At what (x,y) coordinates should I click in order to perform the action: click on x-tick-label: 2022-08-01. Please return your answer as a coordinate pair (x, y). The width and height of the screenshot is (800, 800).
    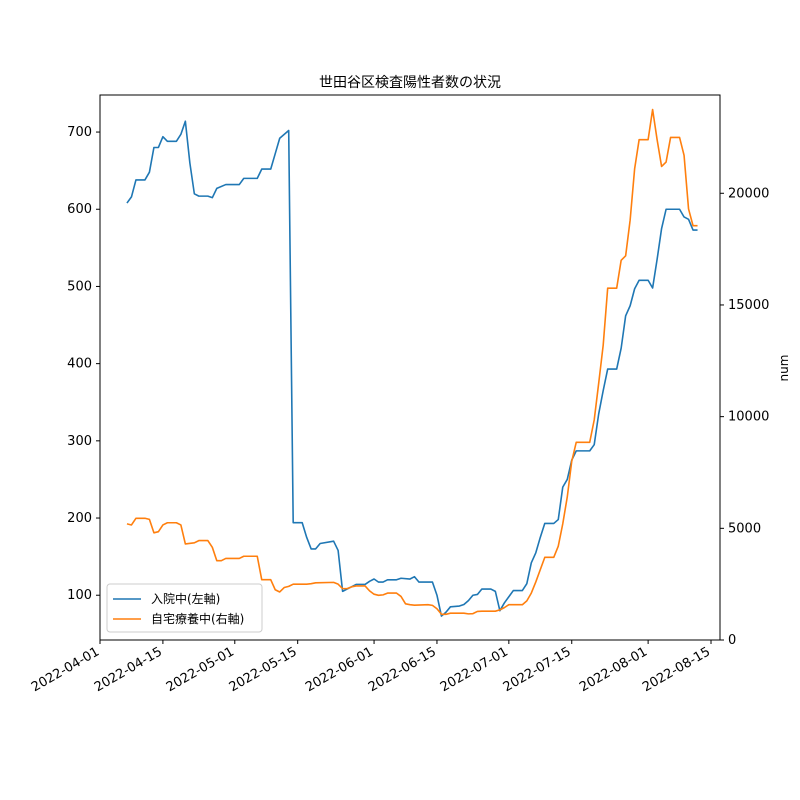
    Looking at the image, I should click on (613, 669).